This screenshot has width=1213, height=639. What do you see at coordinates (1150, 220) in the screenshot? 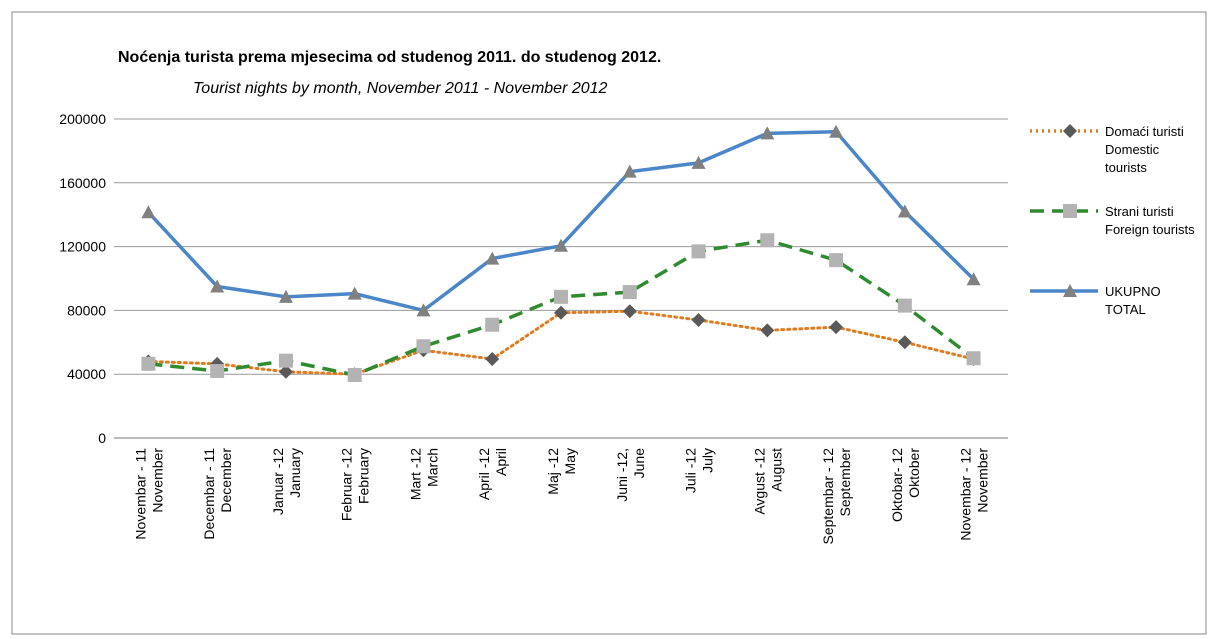
I see `legend-label: Strani turisti Foreign tourists` at bounding box center [1150, 220].